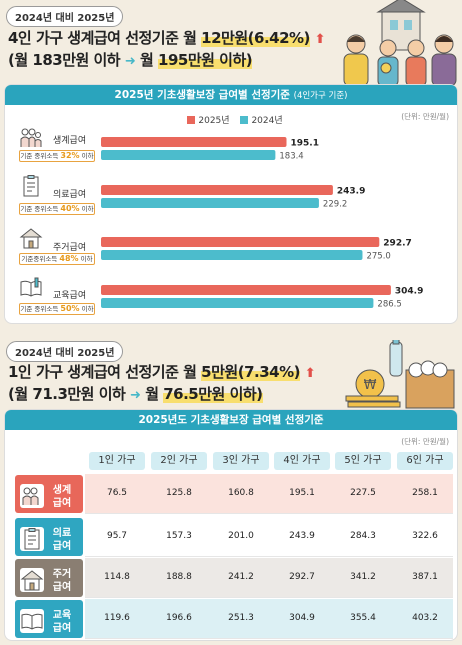  I want to click on table-header-cell: 1인 가구, so click(117, 461).